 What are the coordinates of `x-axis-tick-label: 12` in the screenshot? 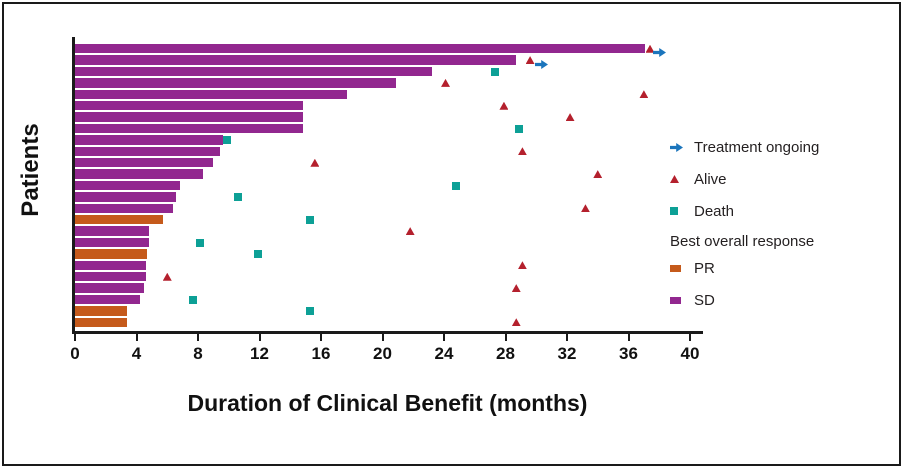 It's located at (259, 353).